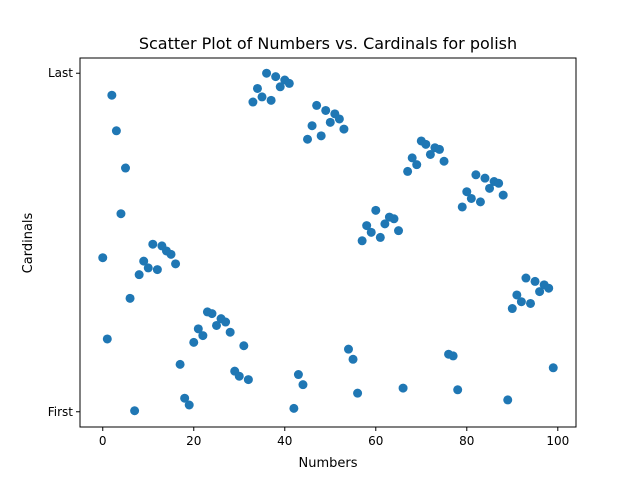 The height and width of the screenshot is (480, 640). What do you see at coordinates (466, 441) in the screenshot?
I see `x-tick-label: 80` at bounding box center [466, 441].